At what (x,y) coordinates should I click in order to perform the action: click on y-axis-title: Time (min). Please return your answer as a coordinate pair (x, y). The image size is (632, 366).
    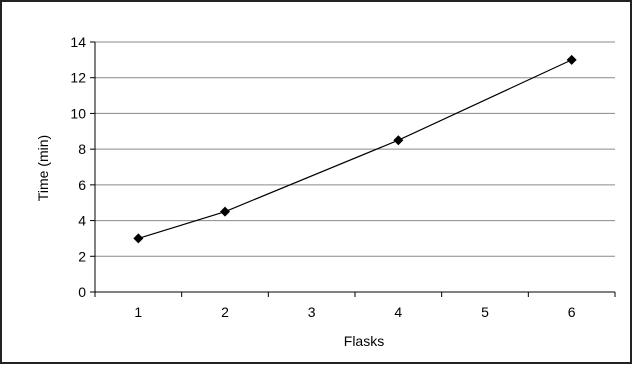
    Looking at the image, I should click on (43, 168).